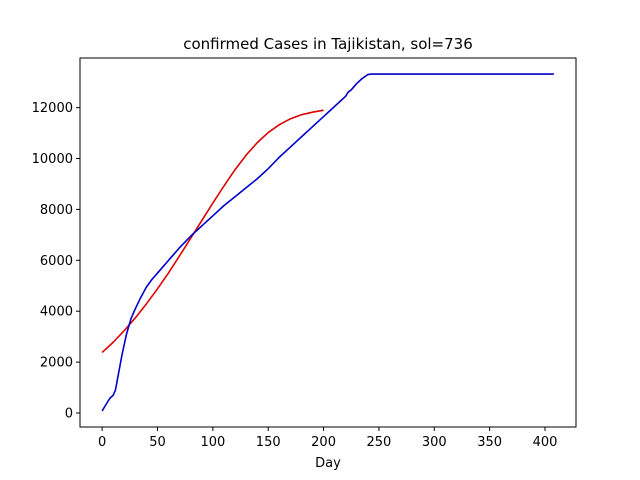 The height and width of the screenshot is (480, 640). What do you see at coordinates (323, 442) in the screenshot?
I see `x-tick-label-4: 200` at bounding box center [323, 442].